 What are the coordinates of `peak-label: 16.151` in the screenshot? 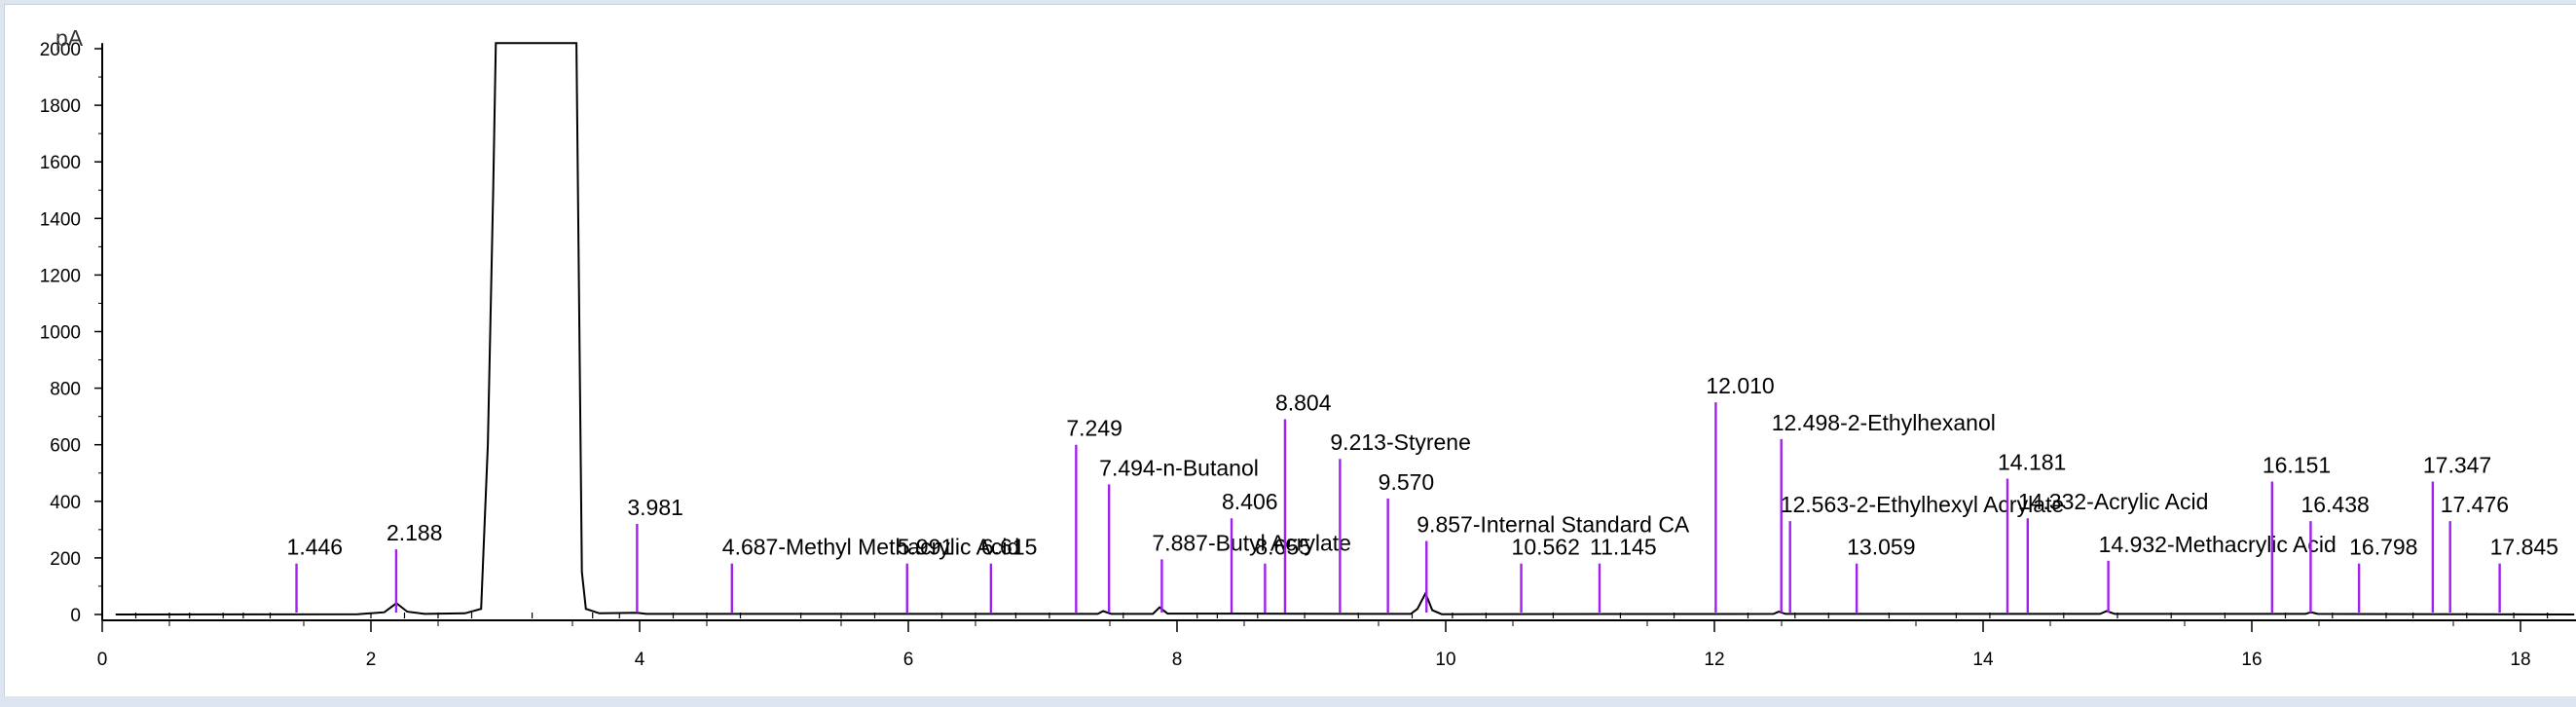 It's located at (2297, 464).